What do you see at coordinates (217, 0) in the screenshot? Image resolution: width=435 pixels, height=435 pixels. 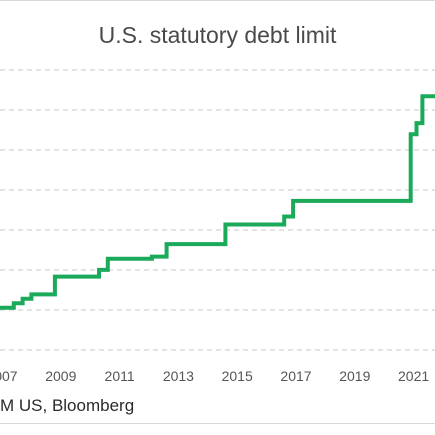 I see `top-divider` at bounding box center [217, 0].